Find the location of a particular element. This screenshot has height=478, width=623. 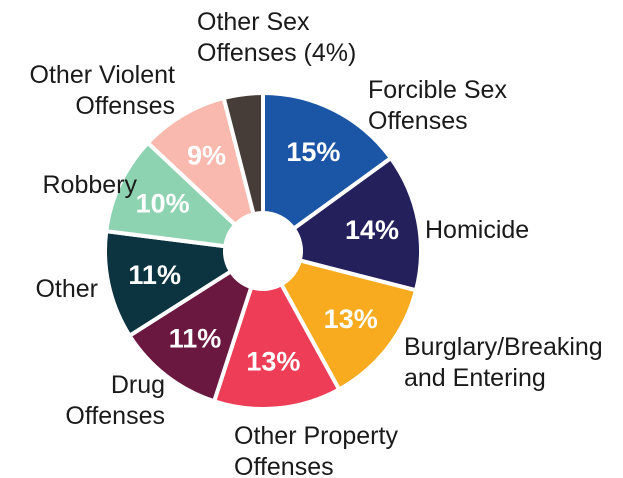

slice-value-label: 9% is located at coordinates (206, 156).